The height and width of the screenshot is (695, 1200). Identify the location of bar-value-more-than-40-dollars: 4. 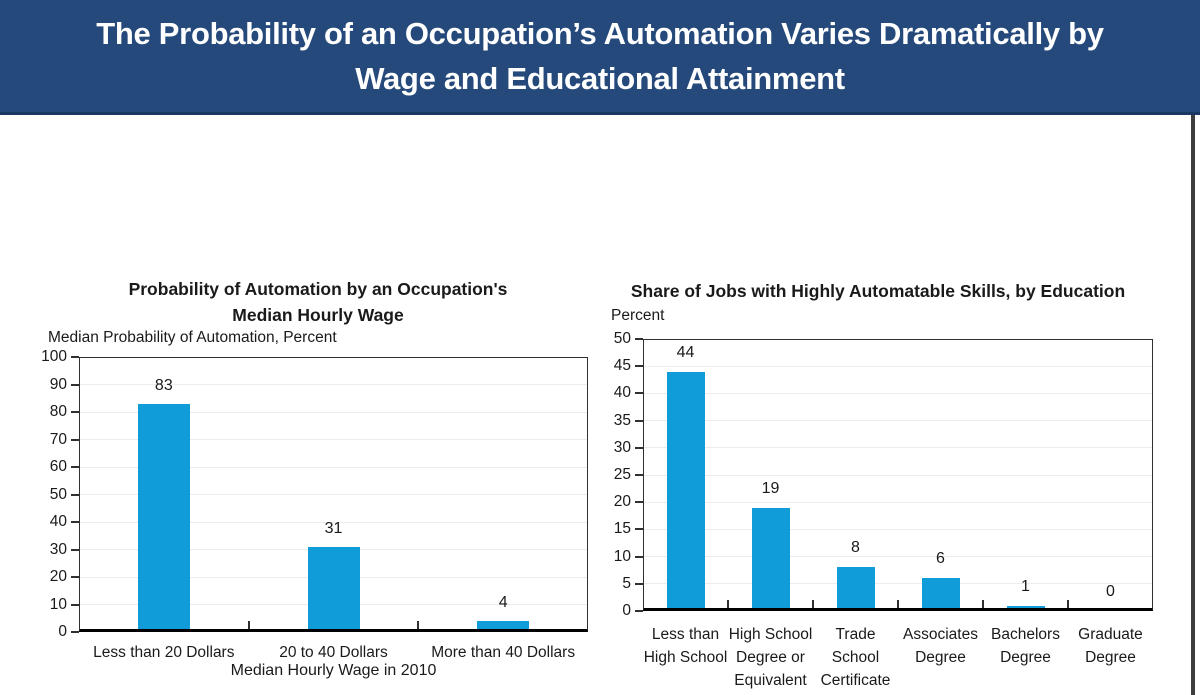
(503, 602).